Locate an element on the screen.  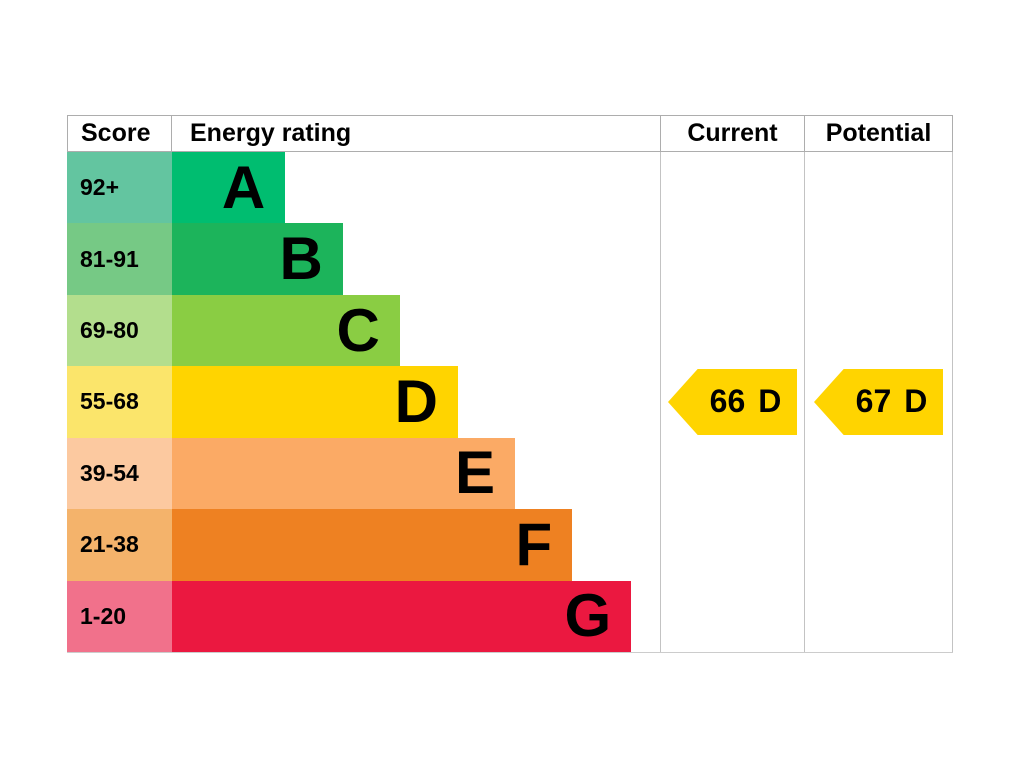
score-range-c: 69-80 is located at coordinates (119, 330).